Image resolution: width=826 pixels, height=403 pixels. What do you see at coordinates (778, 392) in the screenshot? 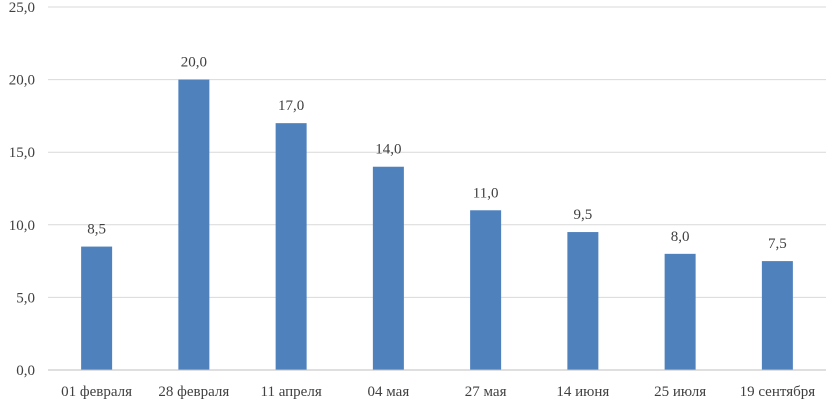
I see `x-category-label: 19 сентября` at bounding box center [778, 392].